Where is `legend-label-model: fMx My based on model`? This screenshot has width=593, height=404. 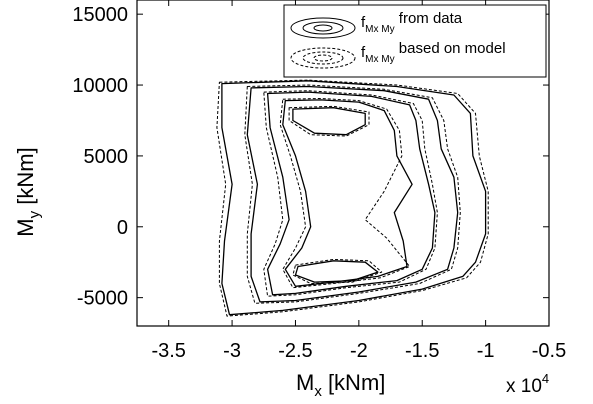 legend-label-model: fMx My based on model is located at coordinates (433, 52).